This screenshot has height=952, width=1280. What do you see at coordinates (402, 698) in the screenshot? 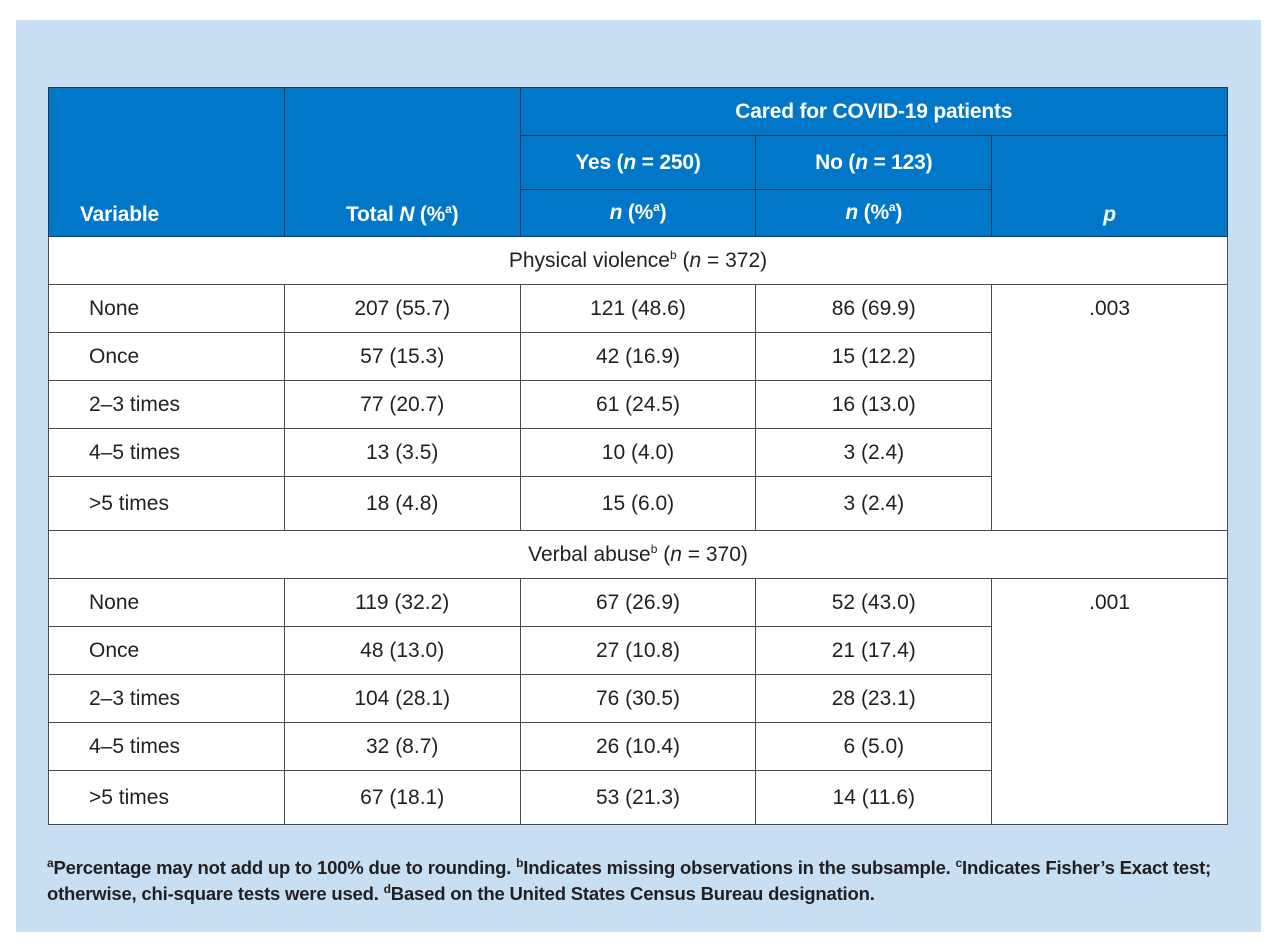
I see `cell-total: 104 (28.1)` at bounding box center [402, 698].